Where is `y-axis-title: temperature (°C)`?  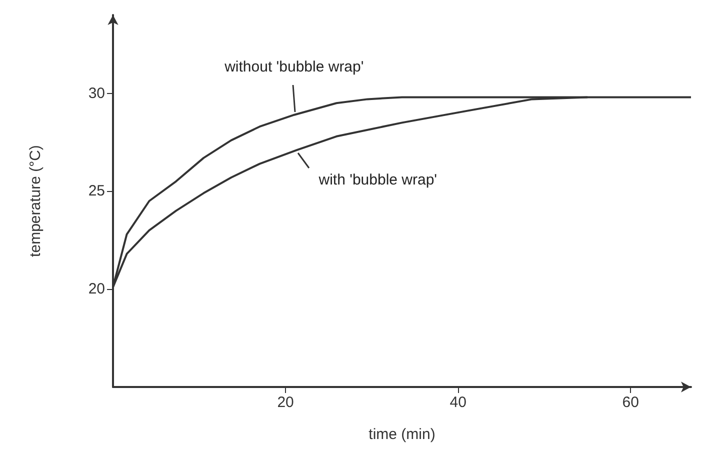 y-axis-title: temperature (°C) is located at coordinates (35, 201).